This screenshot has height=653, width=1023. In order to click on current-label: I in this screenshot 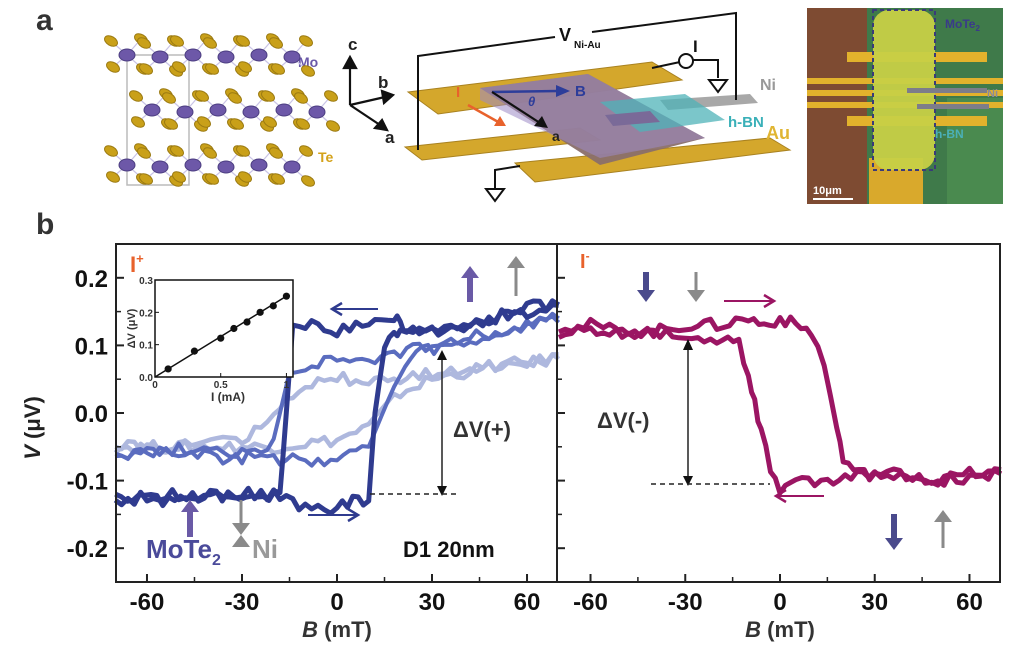, I will do `click(695, 46)`.